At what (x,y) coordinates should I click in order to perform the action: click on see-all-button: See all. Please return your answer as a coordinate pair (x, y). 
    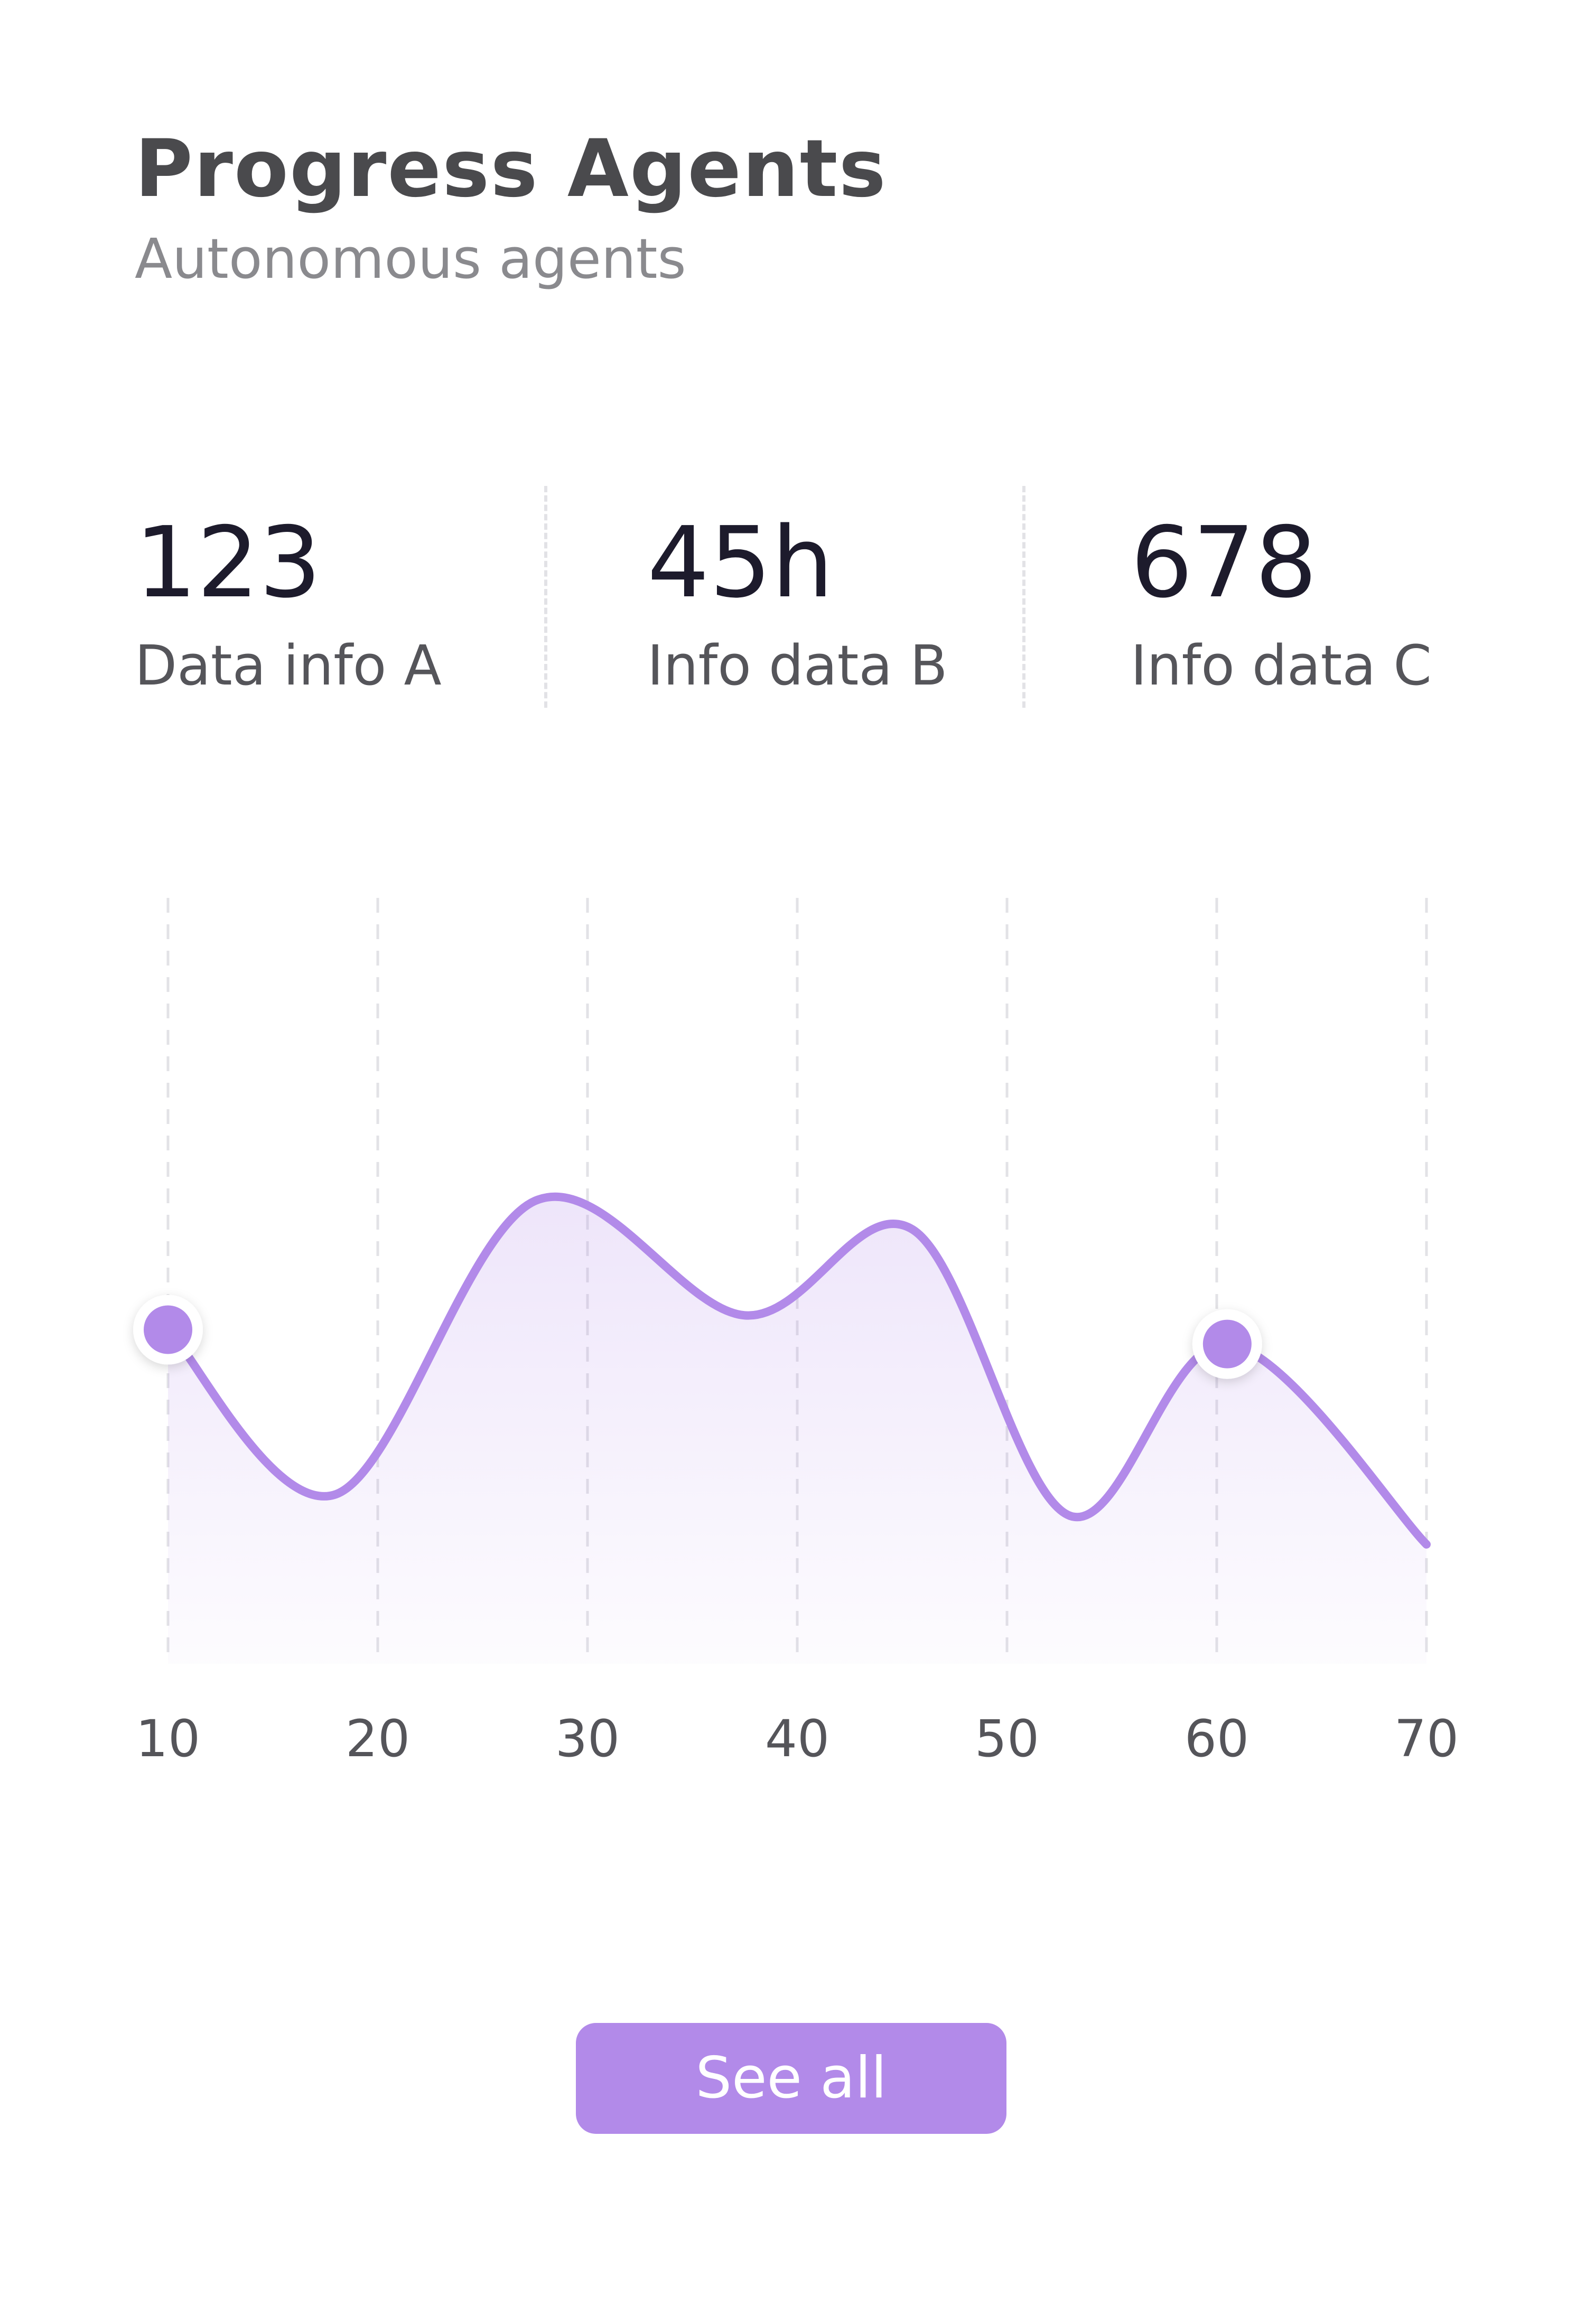
    Looking at the image, I should click on (791, 2078).